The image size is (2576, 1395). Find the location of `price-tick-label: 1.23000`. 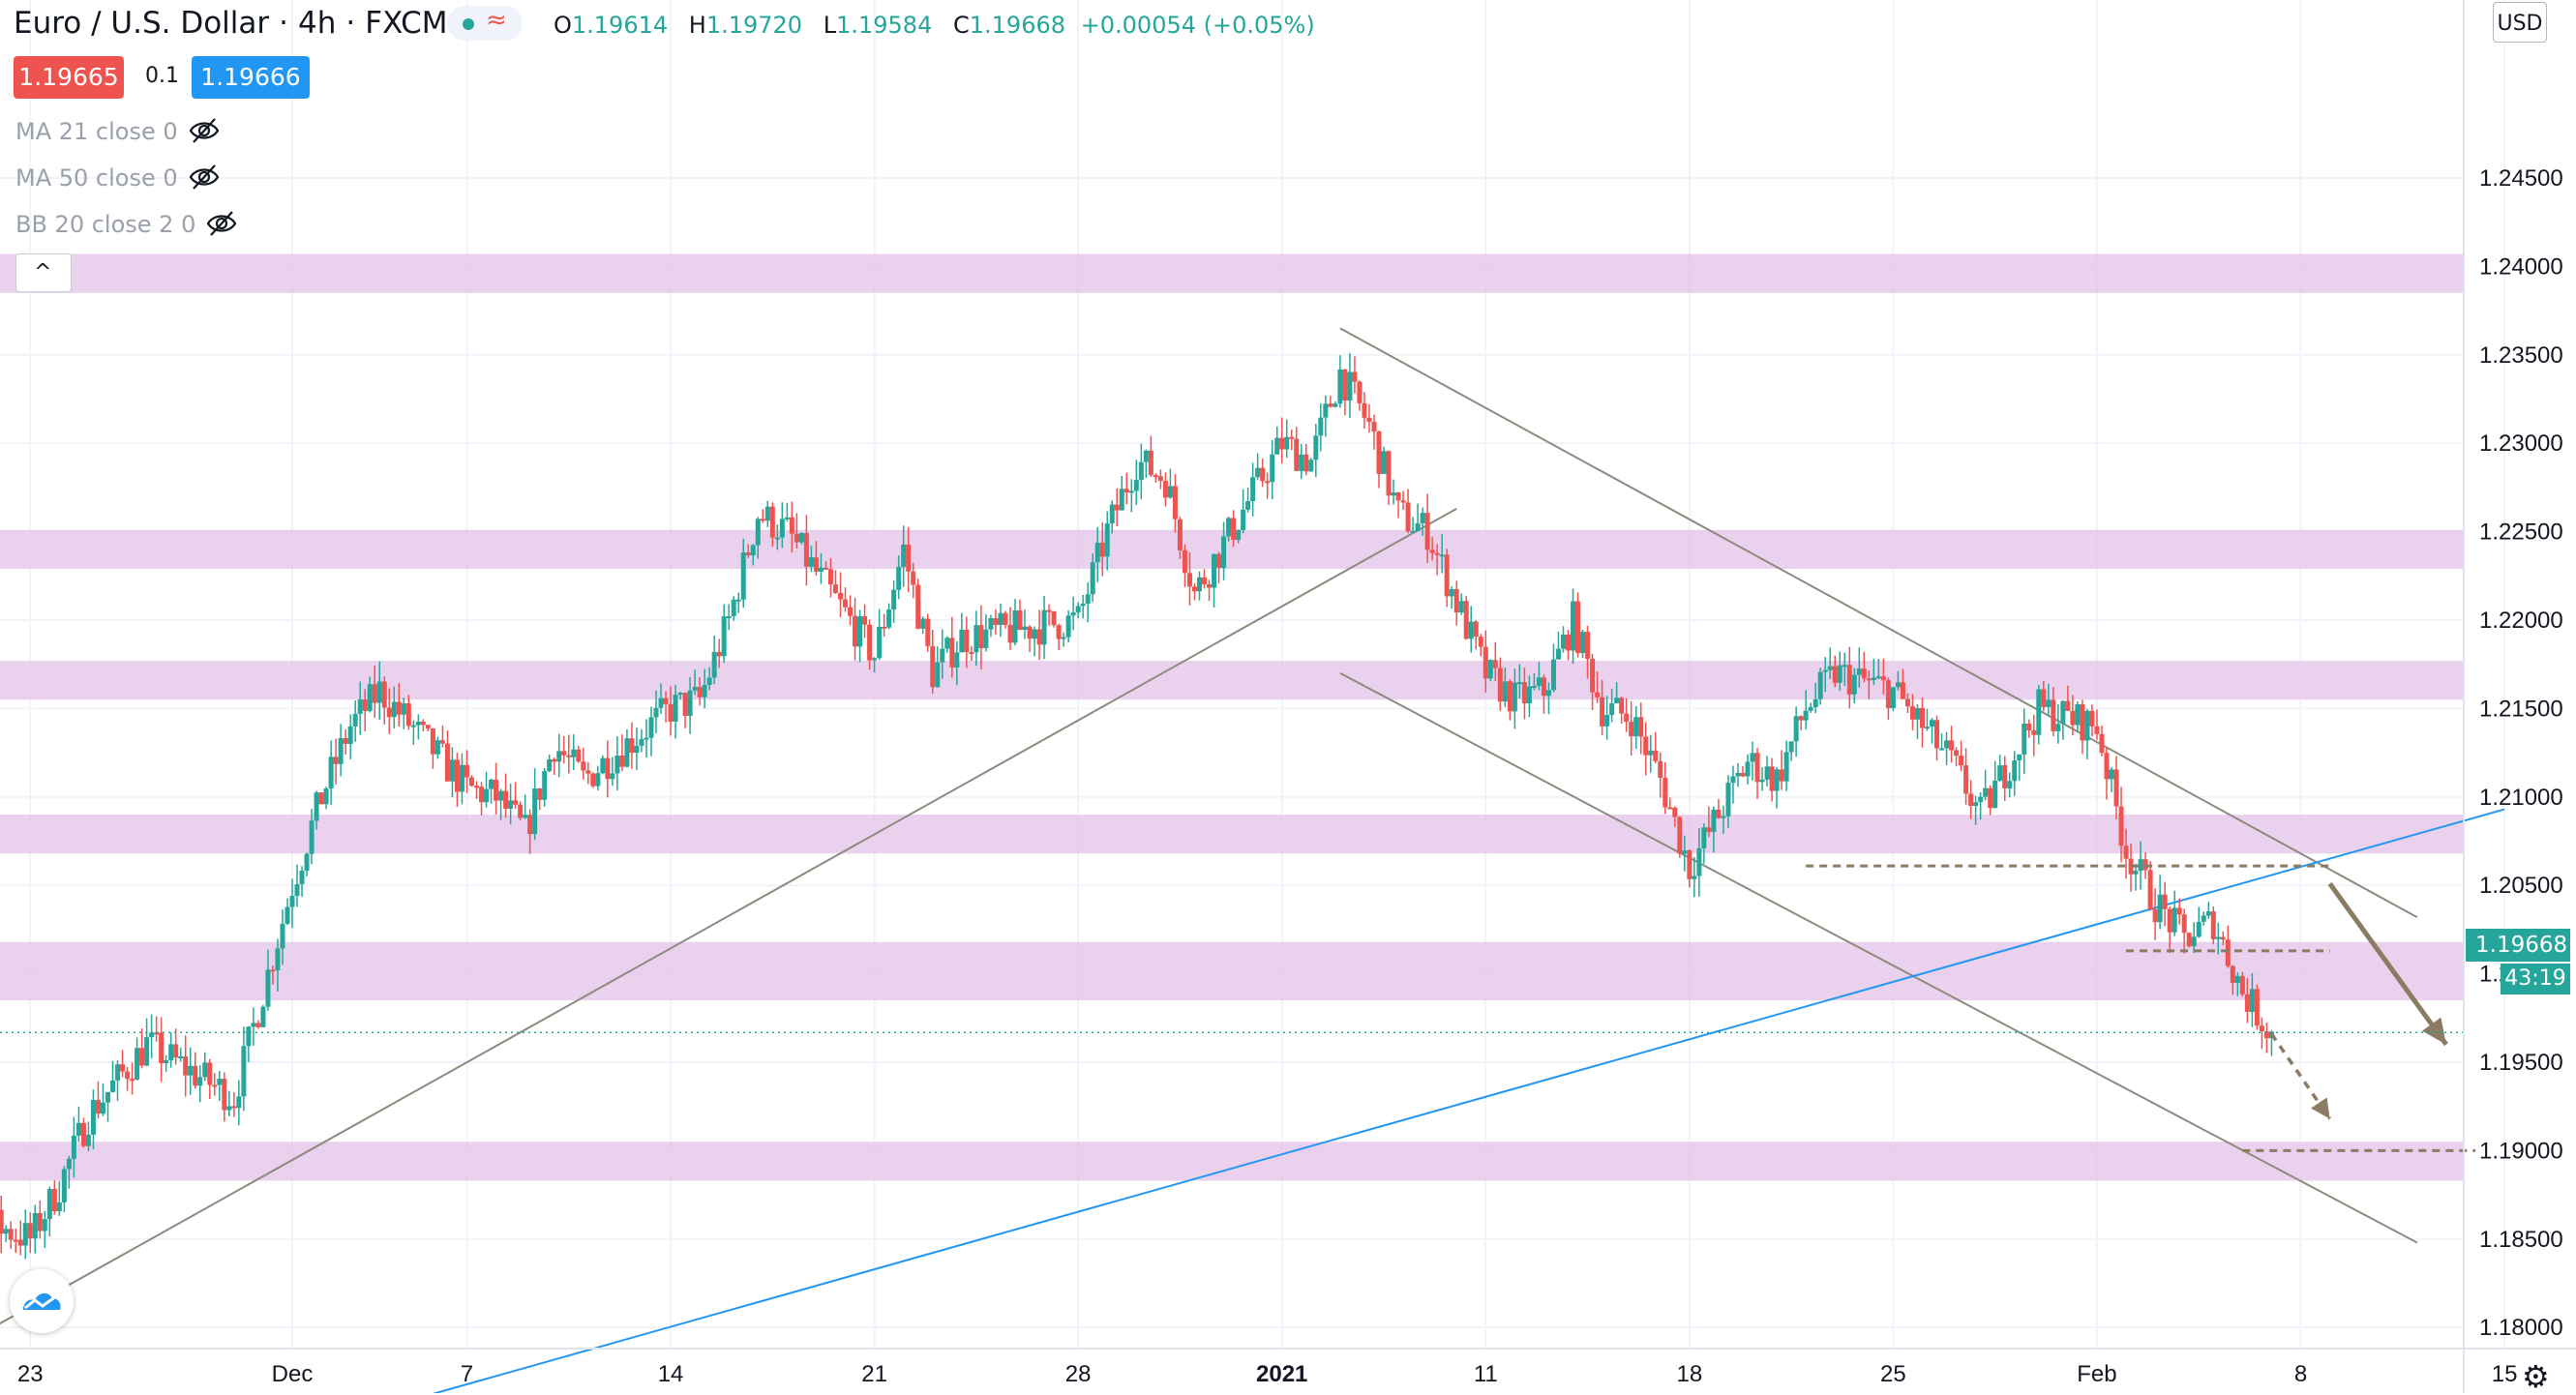

price-tick-label: 1.23000 is located at coordinates (2521, 443).